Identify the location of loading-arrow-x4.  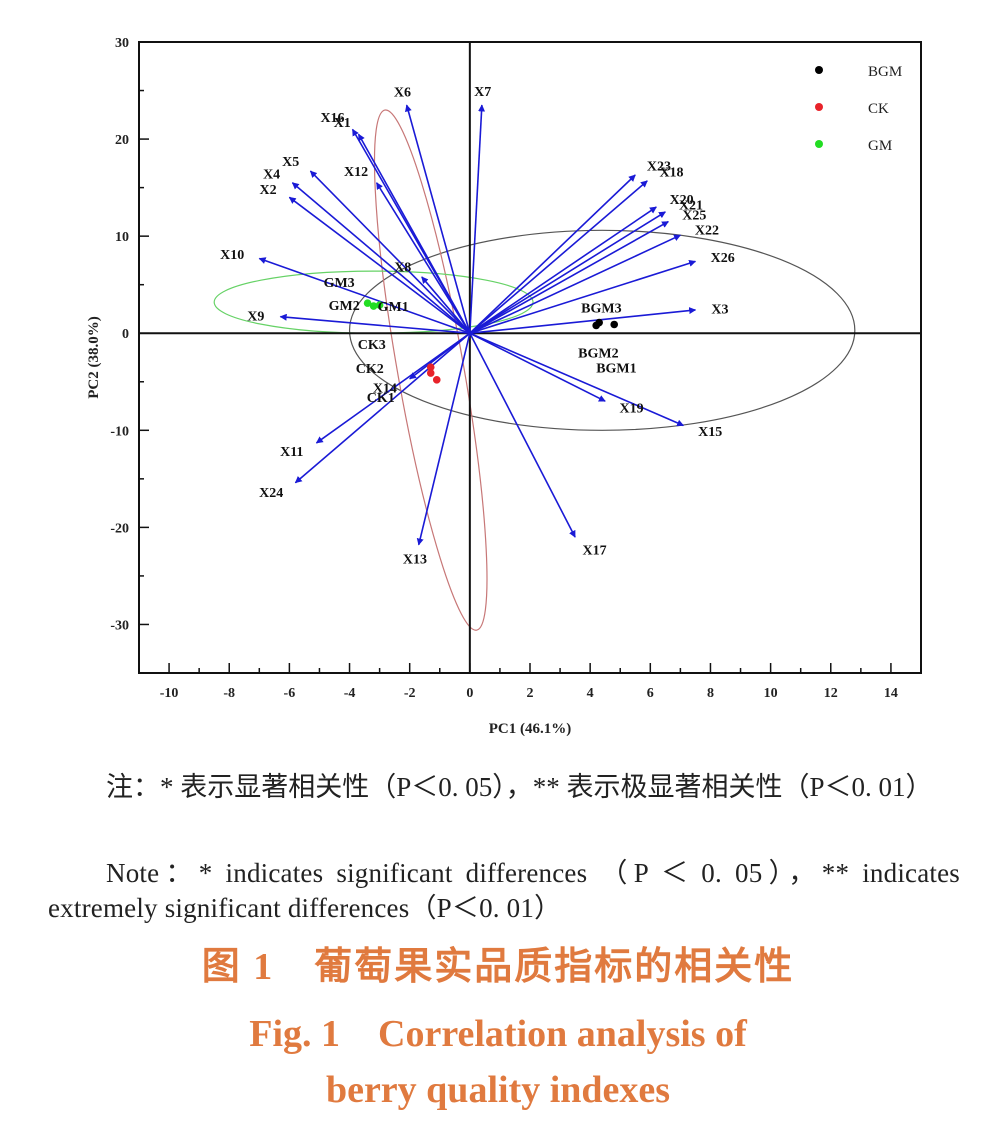
(381, 258).